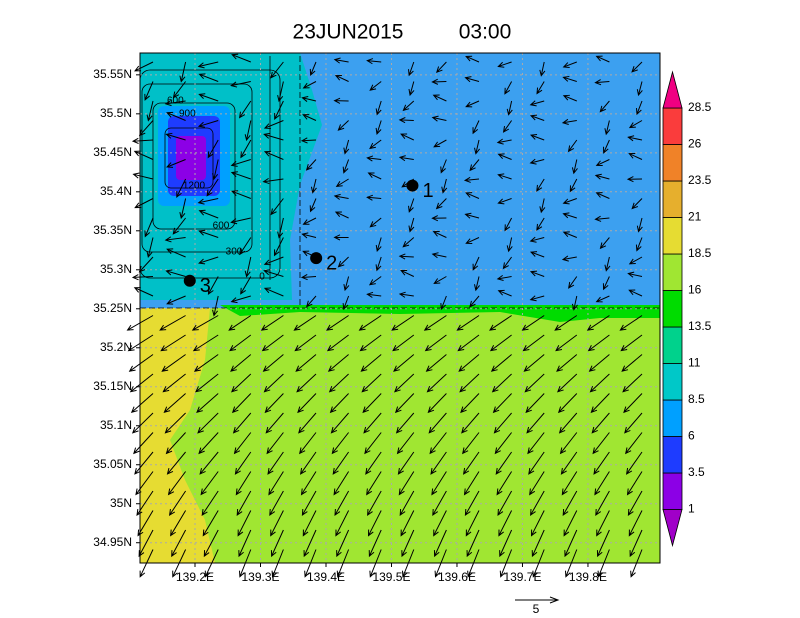 This screenshot has width=800, height=618. Describe the element at coordinates (205, 286) in the screenshot. I see `station-label: 3` at that location.